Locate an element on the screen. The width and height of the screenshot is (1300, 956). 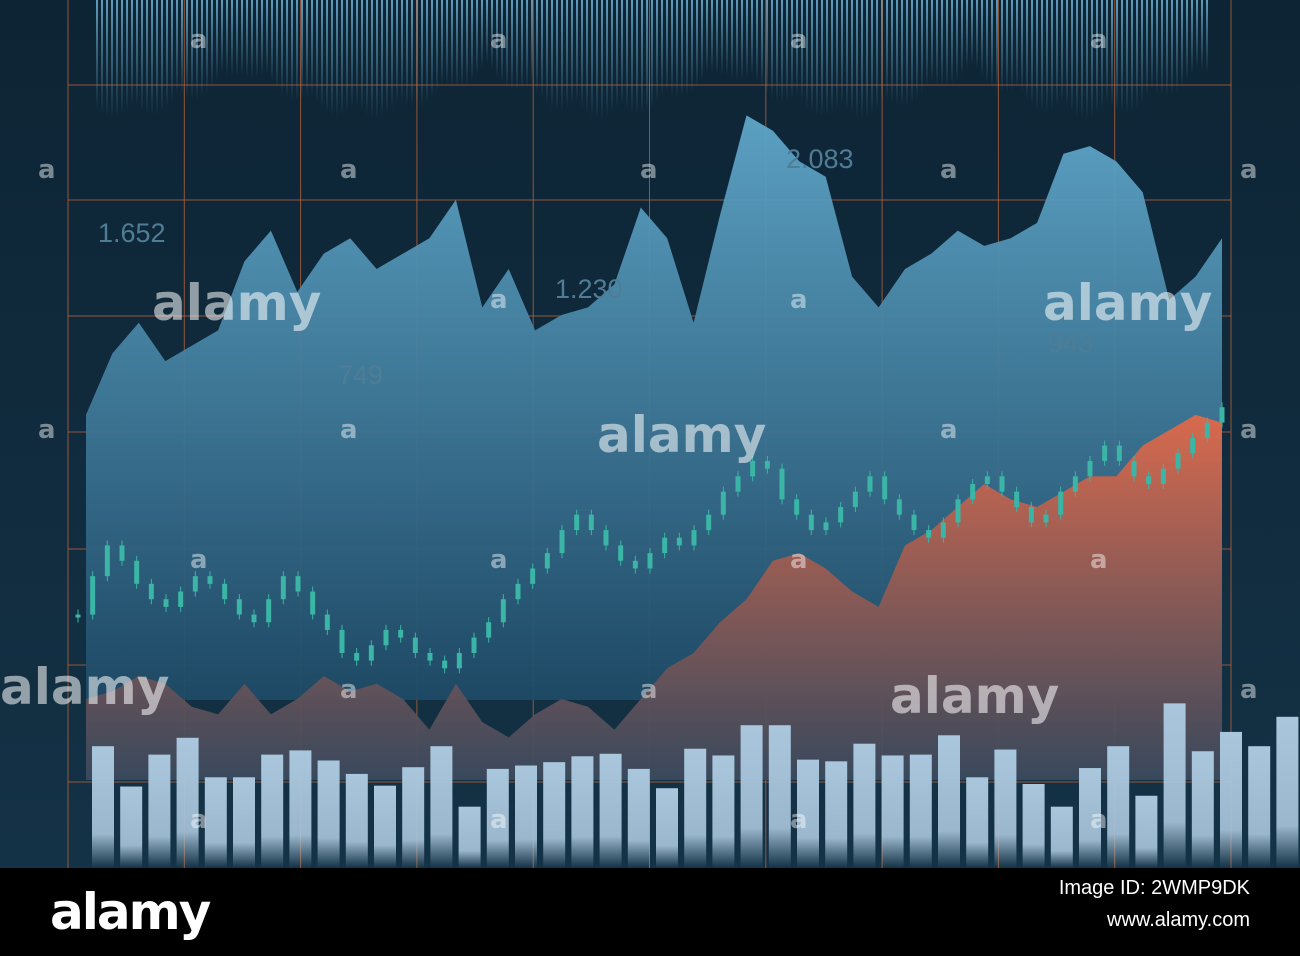
image-id-label: Image ID: 2WMP9DK is located at coordinates (1154, 888).